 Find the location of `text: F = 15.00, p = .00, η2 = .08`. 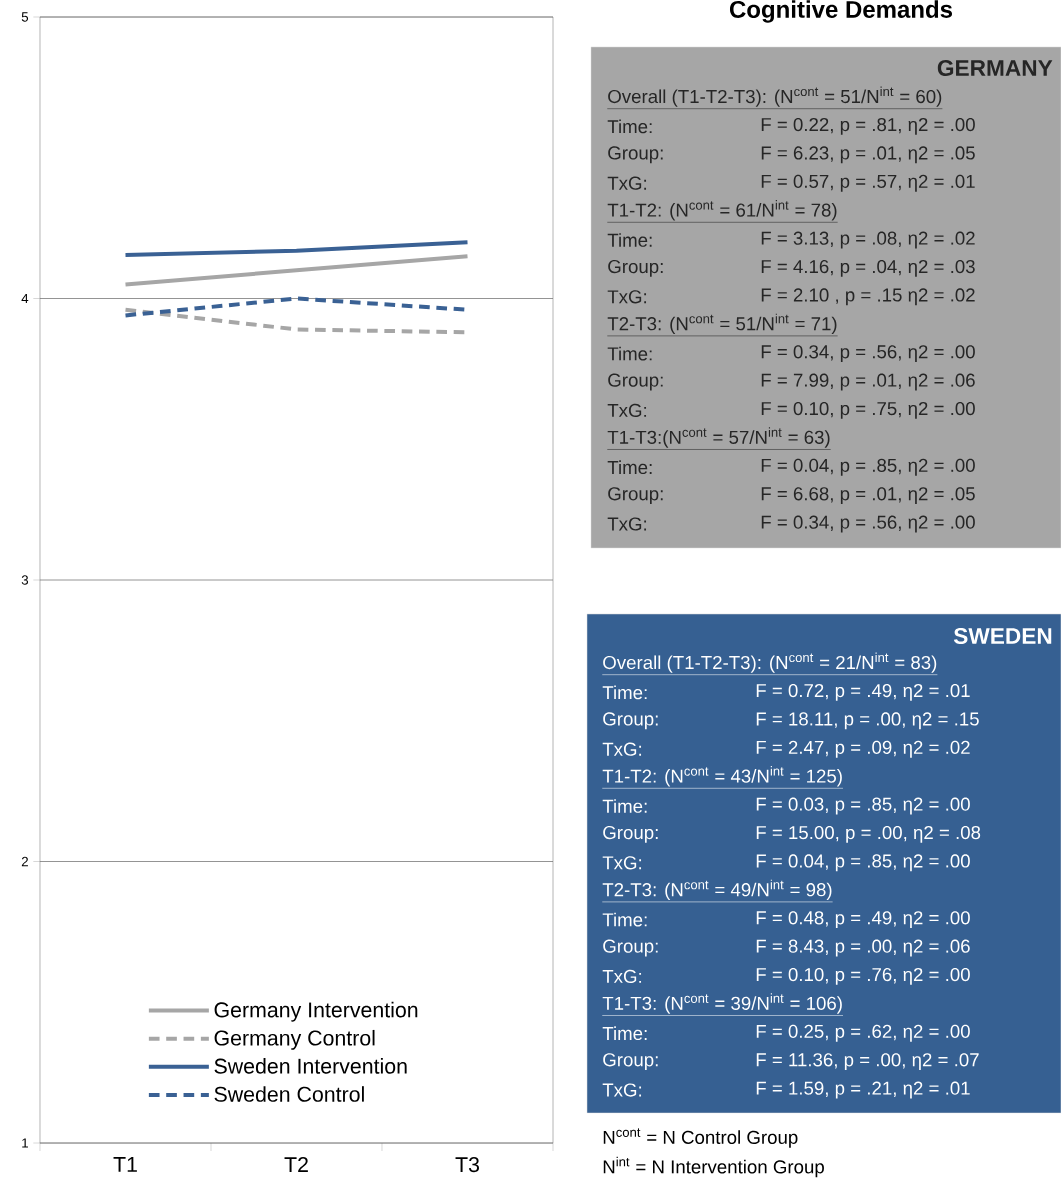

text: F = 15.00, p = .00, η2 = .08 is located at coordinates (868, 834).